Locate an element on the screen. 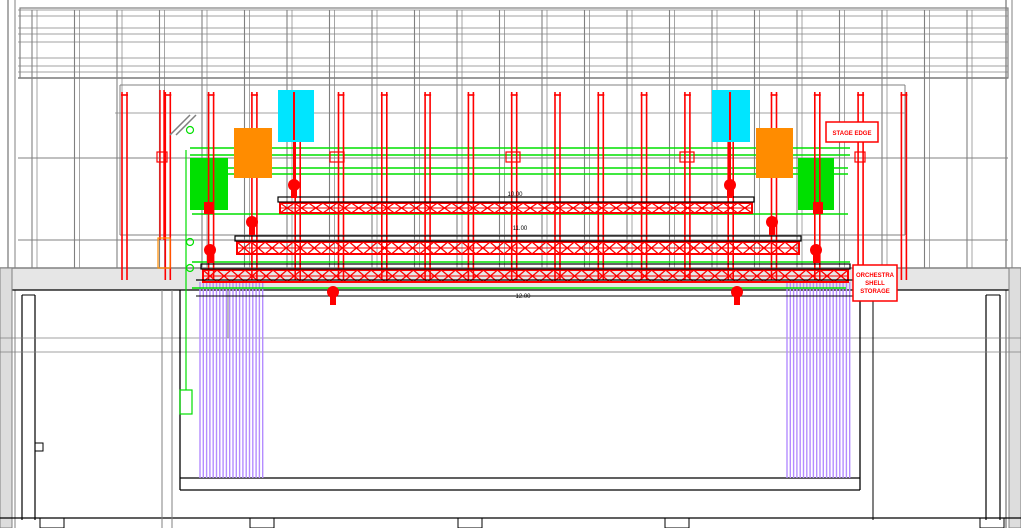 The image size is (1021, 528). orange-post is located at coordinates (164, 253).